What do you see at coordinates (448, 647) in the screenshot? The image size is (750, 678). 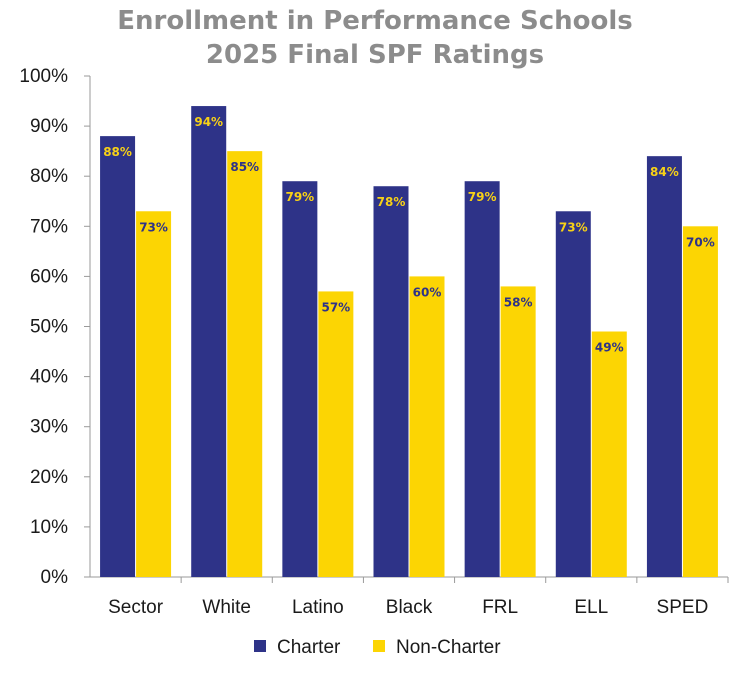 I see `legend-label-non-charter: Non-Charter` at bounding box center [448, 647].